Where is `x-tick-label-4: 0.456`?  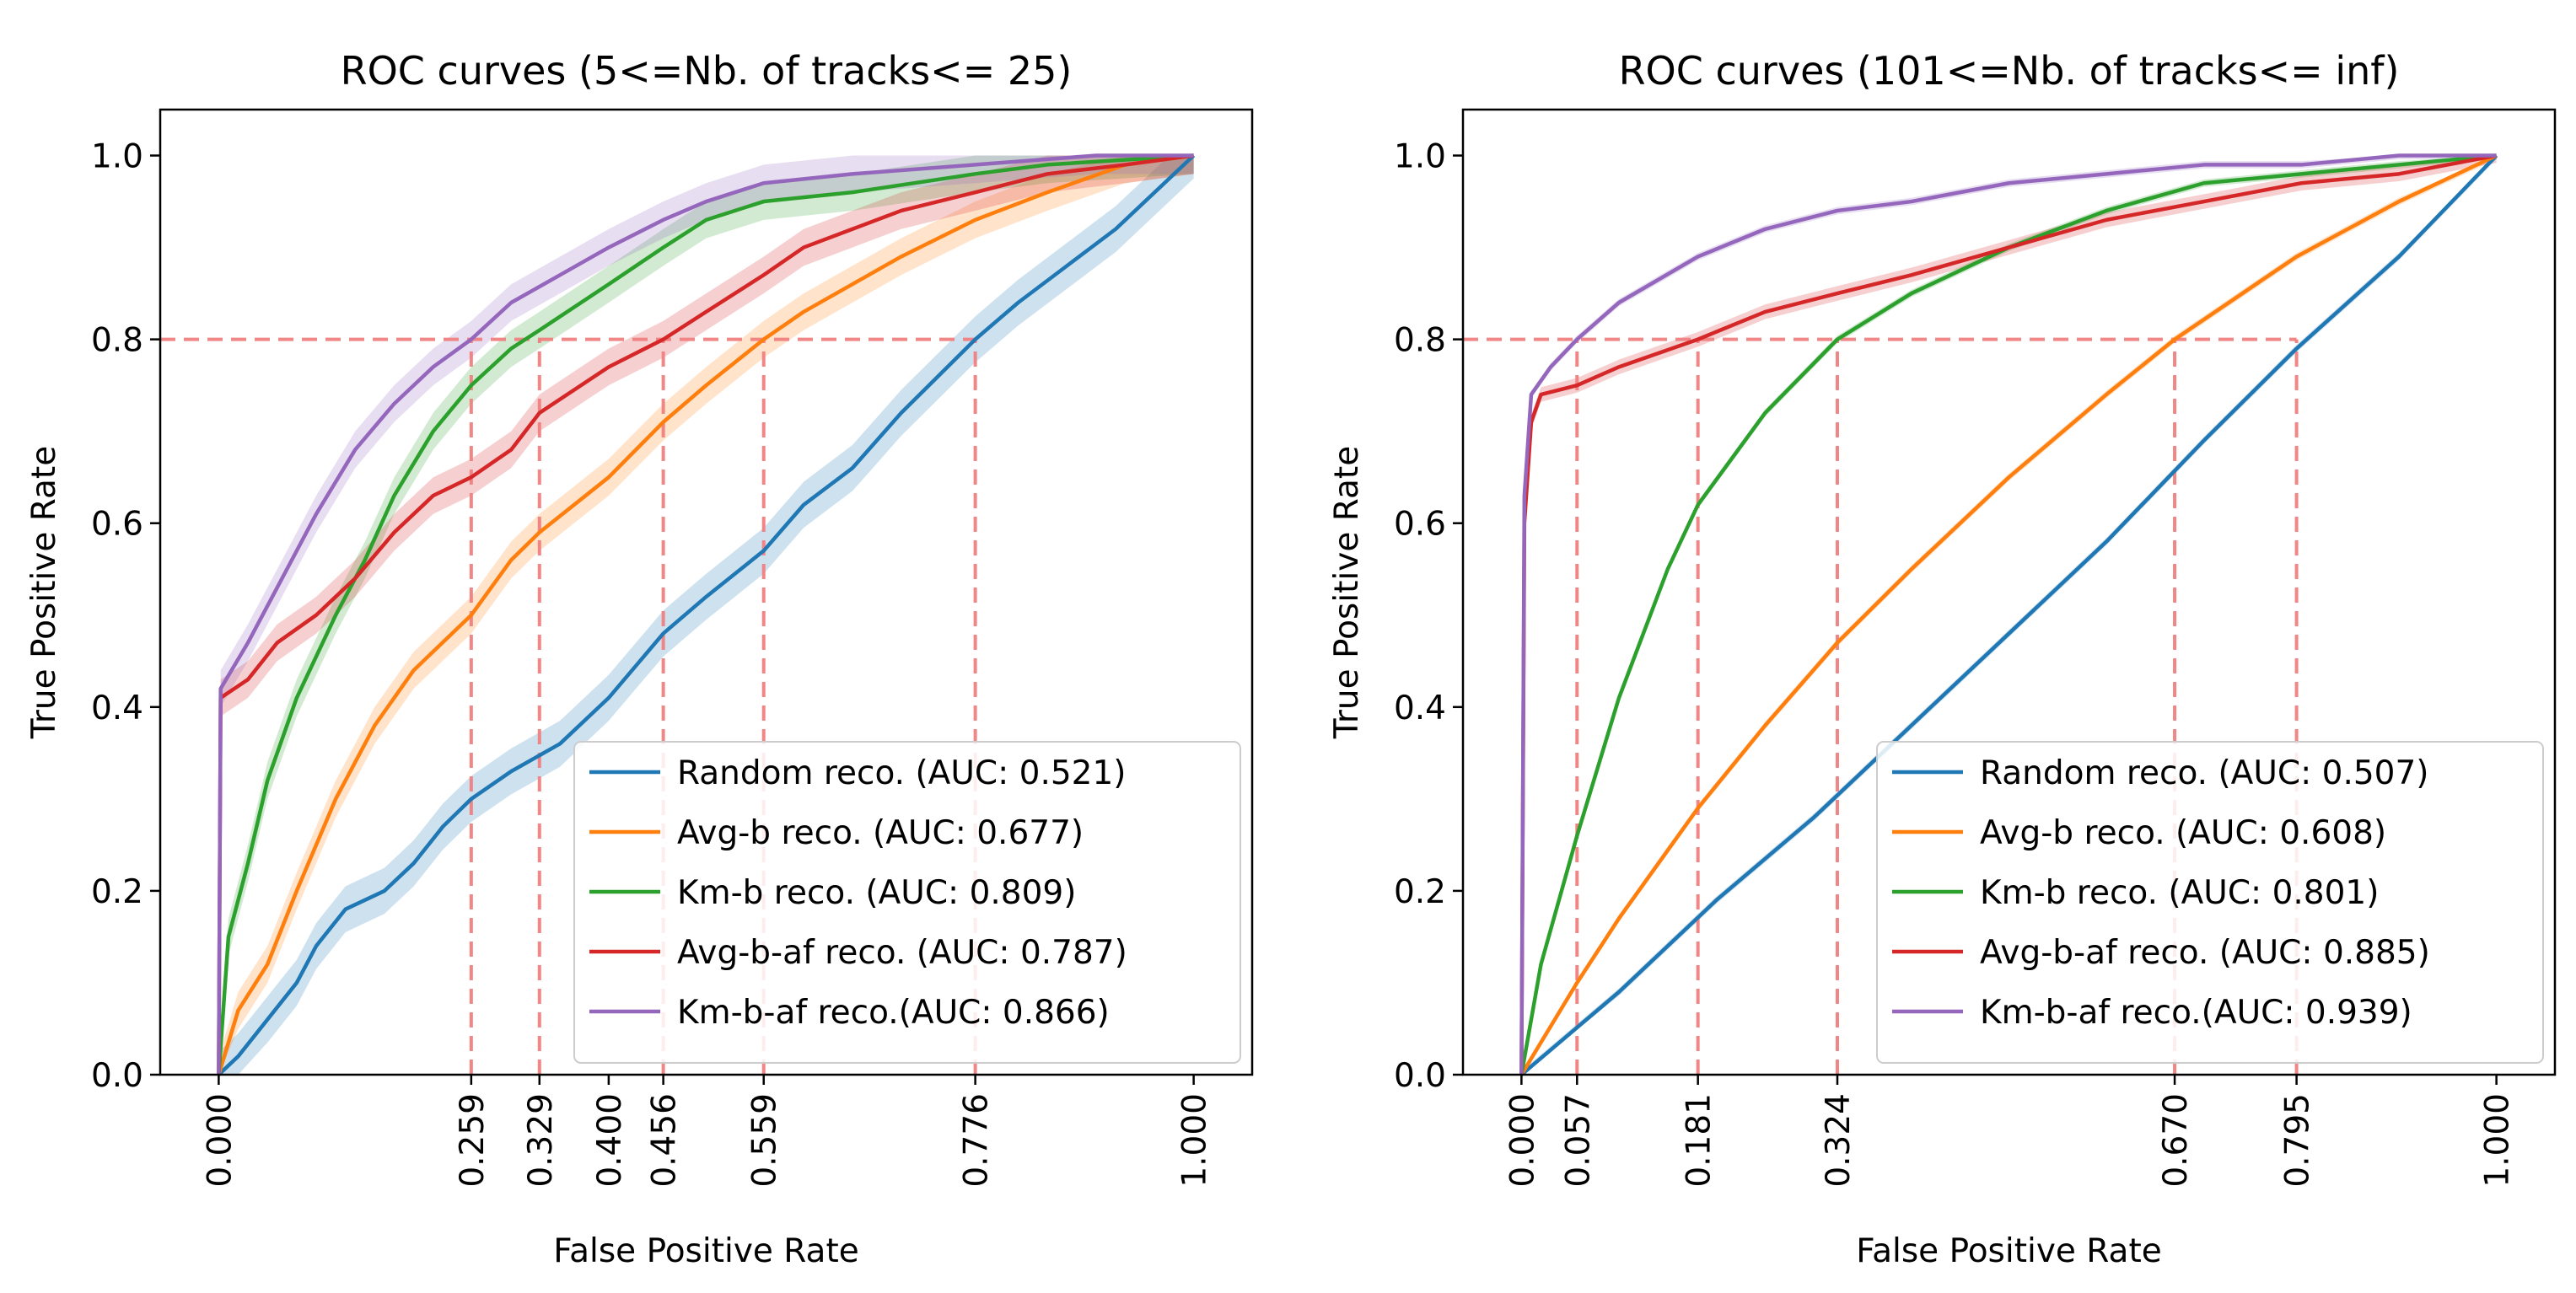
x-tick-label-4: 0.456 is located at coordinates (665, 1140).